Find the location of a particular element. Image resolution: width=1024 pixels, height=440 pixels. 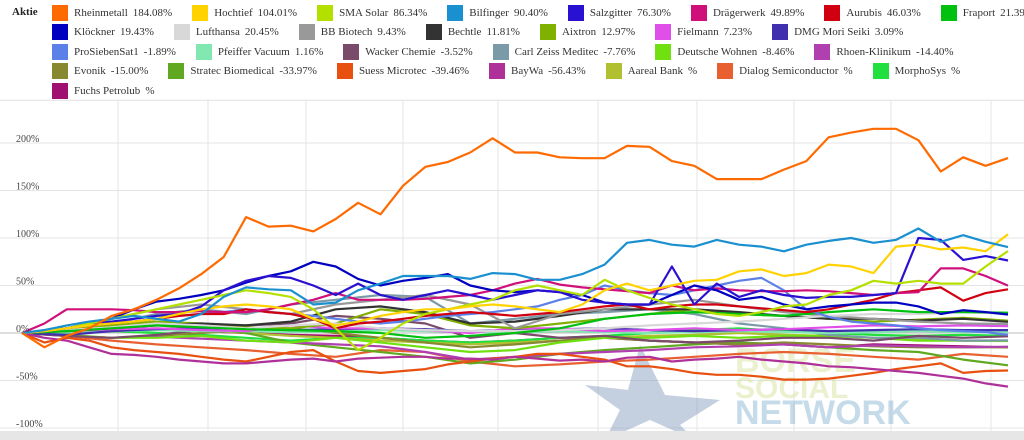

y-tick-label: -100% is located at coordinates (29, 424).